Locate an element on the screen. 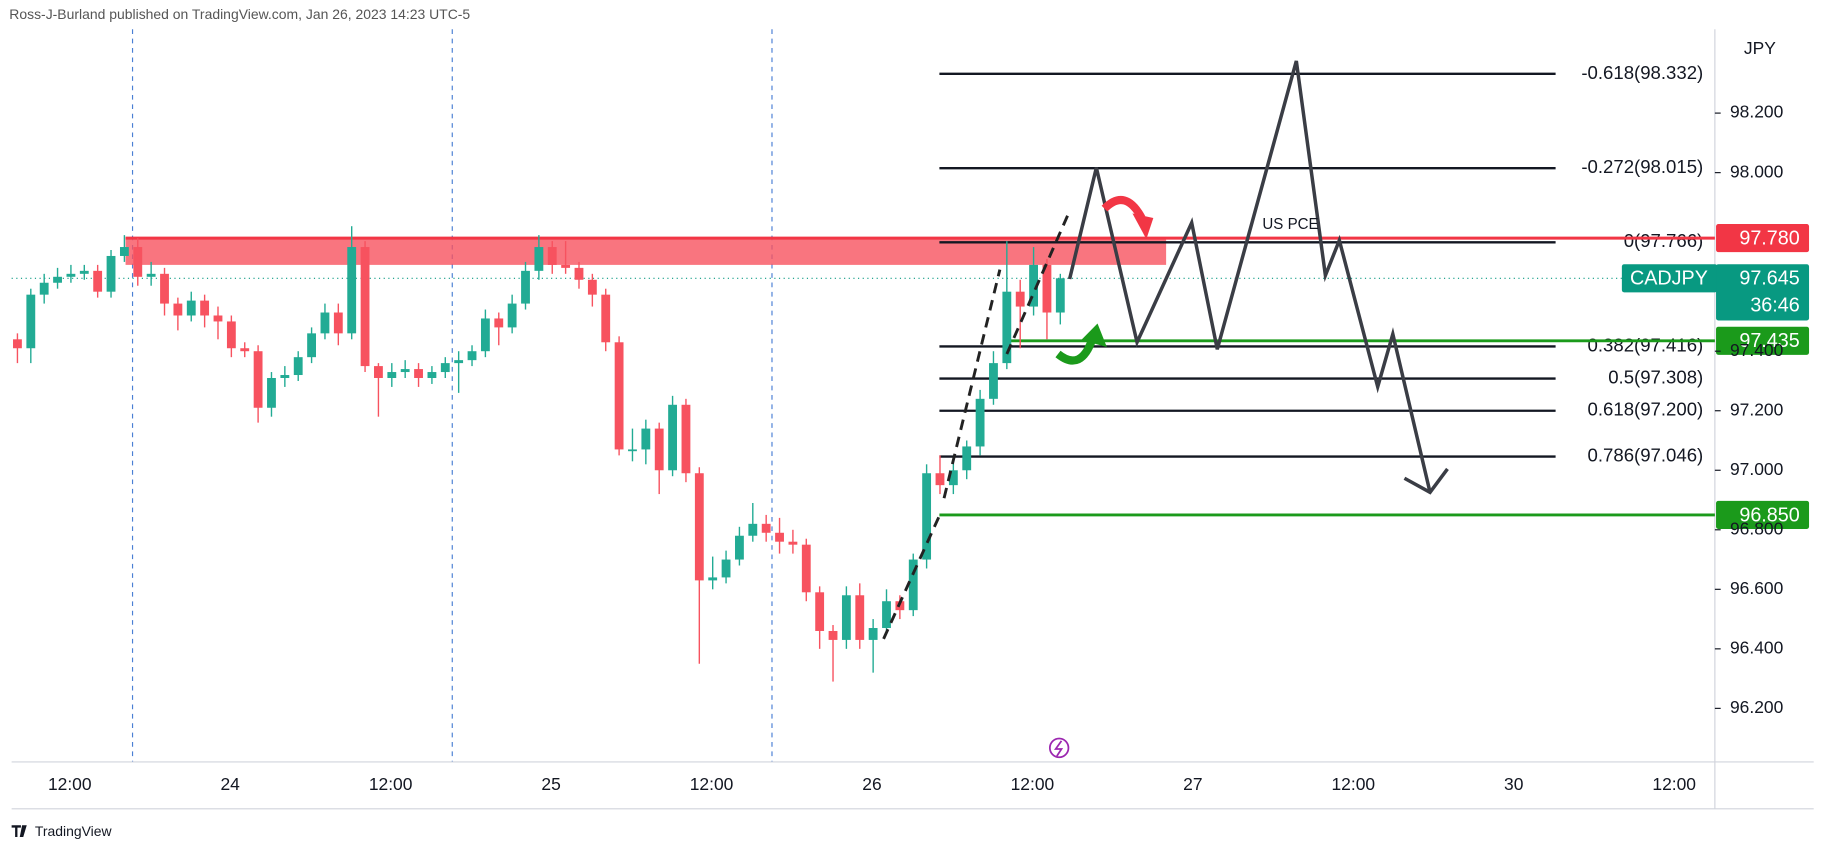 The height and width of the screenshot is (844, 1823). y-tick-label: 96.400 is located at coordinates (1757, 647).